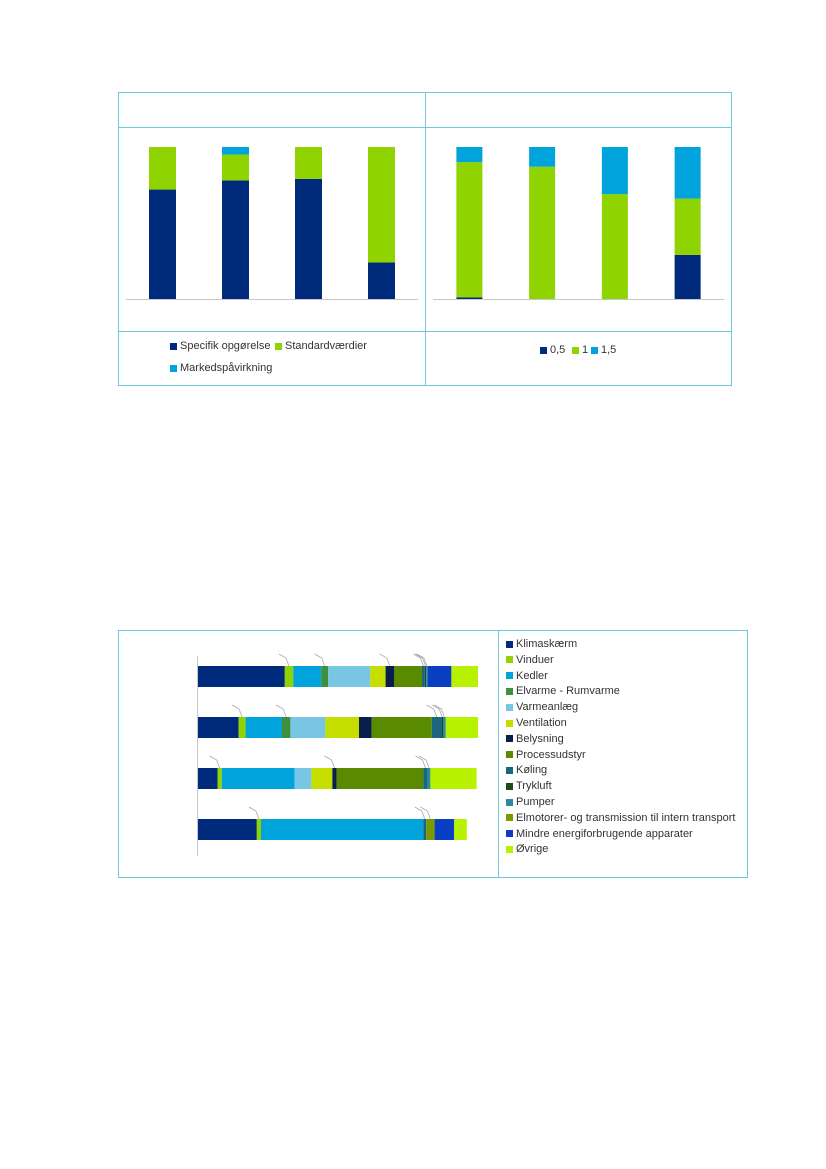 This screenshot has height=1169, width=826. I want to click on chart-panel-top-legend-rule, so click(425, 331).